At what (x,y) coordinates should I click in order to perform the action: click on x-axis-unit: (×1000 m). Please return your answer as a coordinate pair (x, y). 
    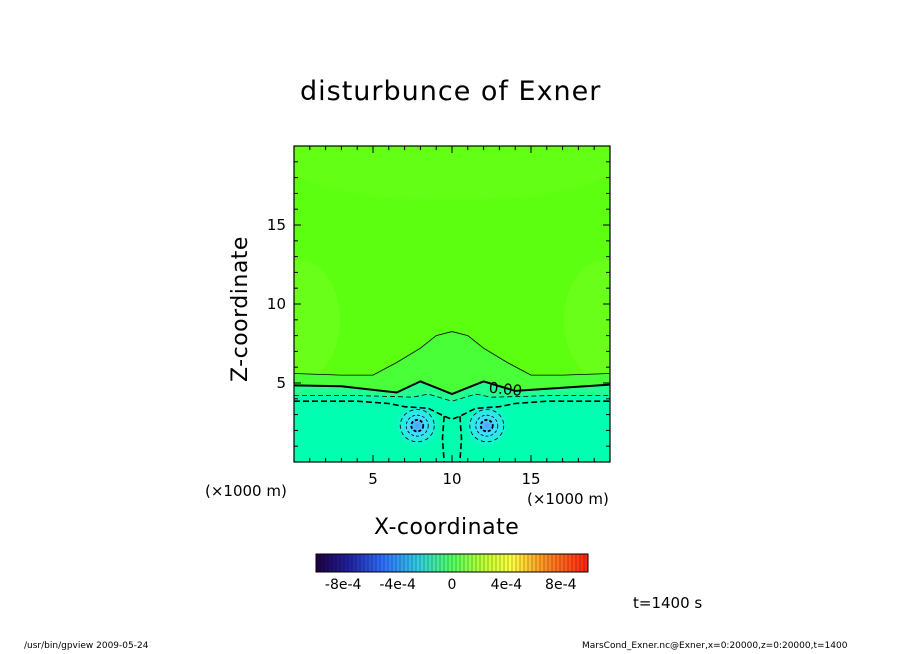
    Looking at the image, I should click on (568, 499).